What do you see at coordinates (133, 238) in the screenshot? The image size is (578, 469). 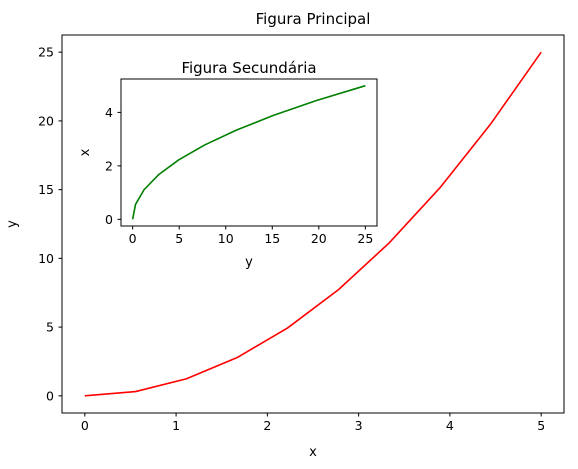 I see `inset-x-tick-label: 0` at bounding box center [133, 238].